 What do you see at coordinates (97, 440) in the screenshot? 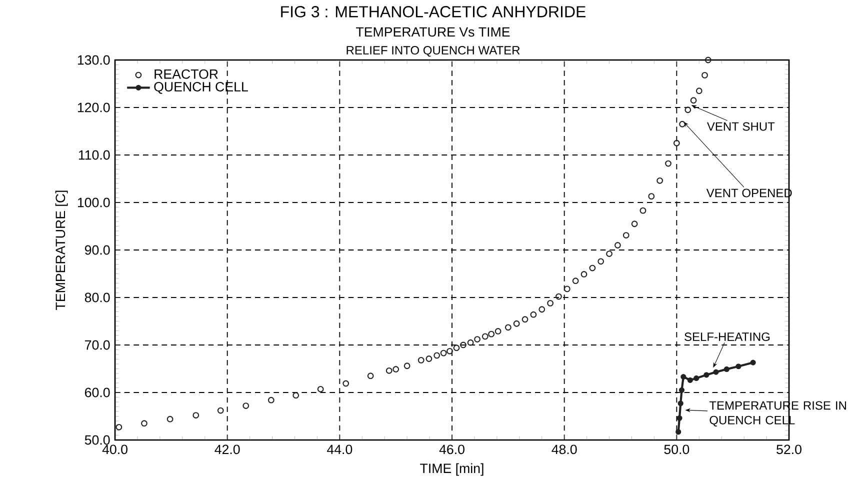
I see `y-tick-label: 50.0` at bounding box center [97, 440].